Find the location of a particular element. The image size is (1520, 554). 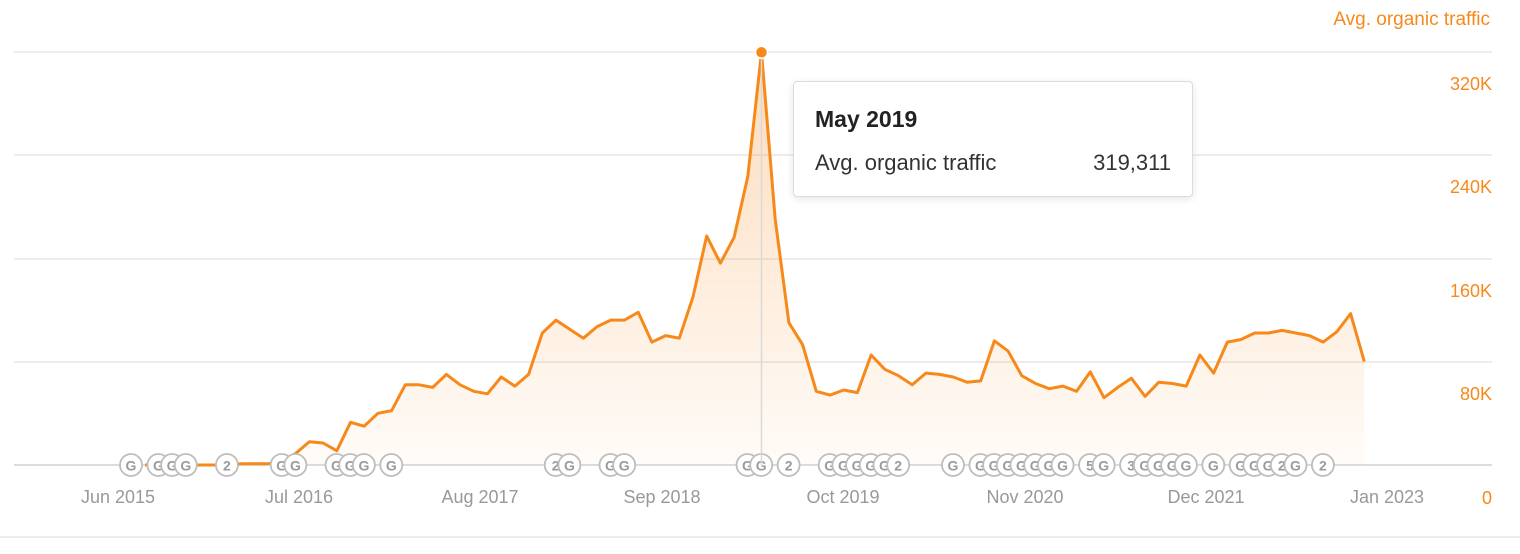

y-tick-label: 0 is located at coordinates (1487, 498).